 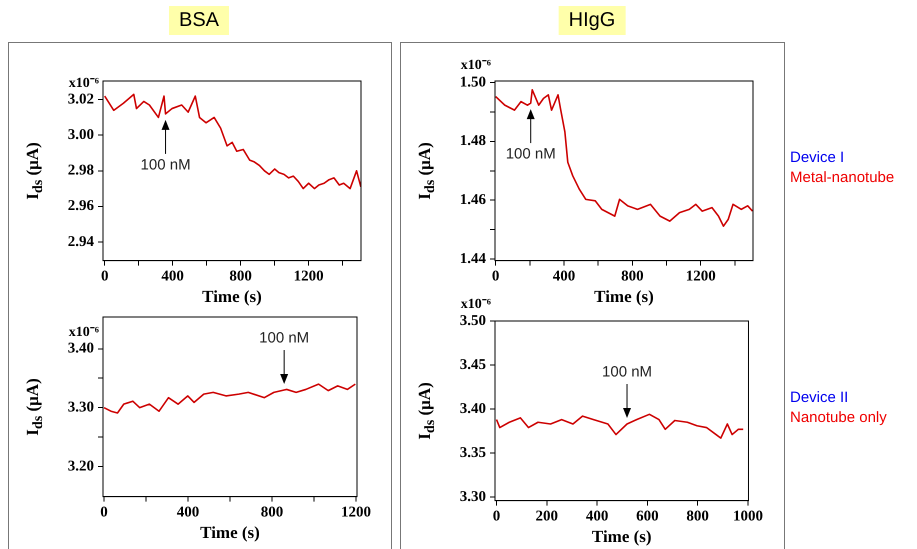 What do you see at coordinates (81, 170) in the screenshot?
I see `y-tick-label: 2.98` at bounding box center [81, 170].